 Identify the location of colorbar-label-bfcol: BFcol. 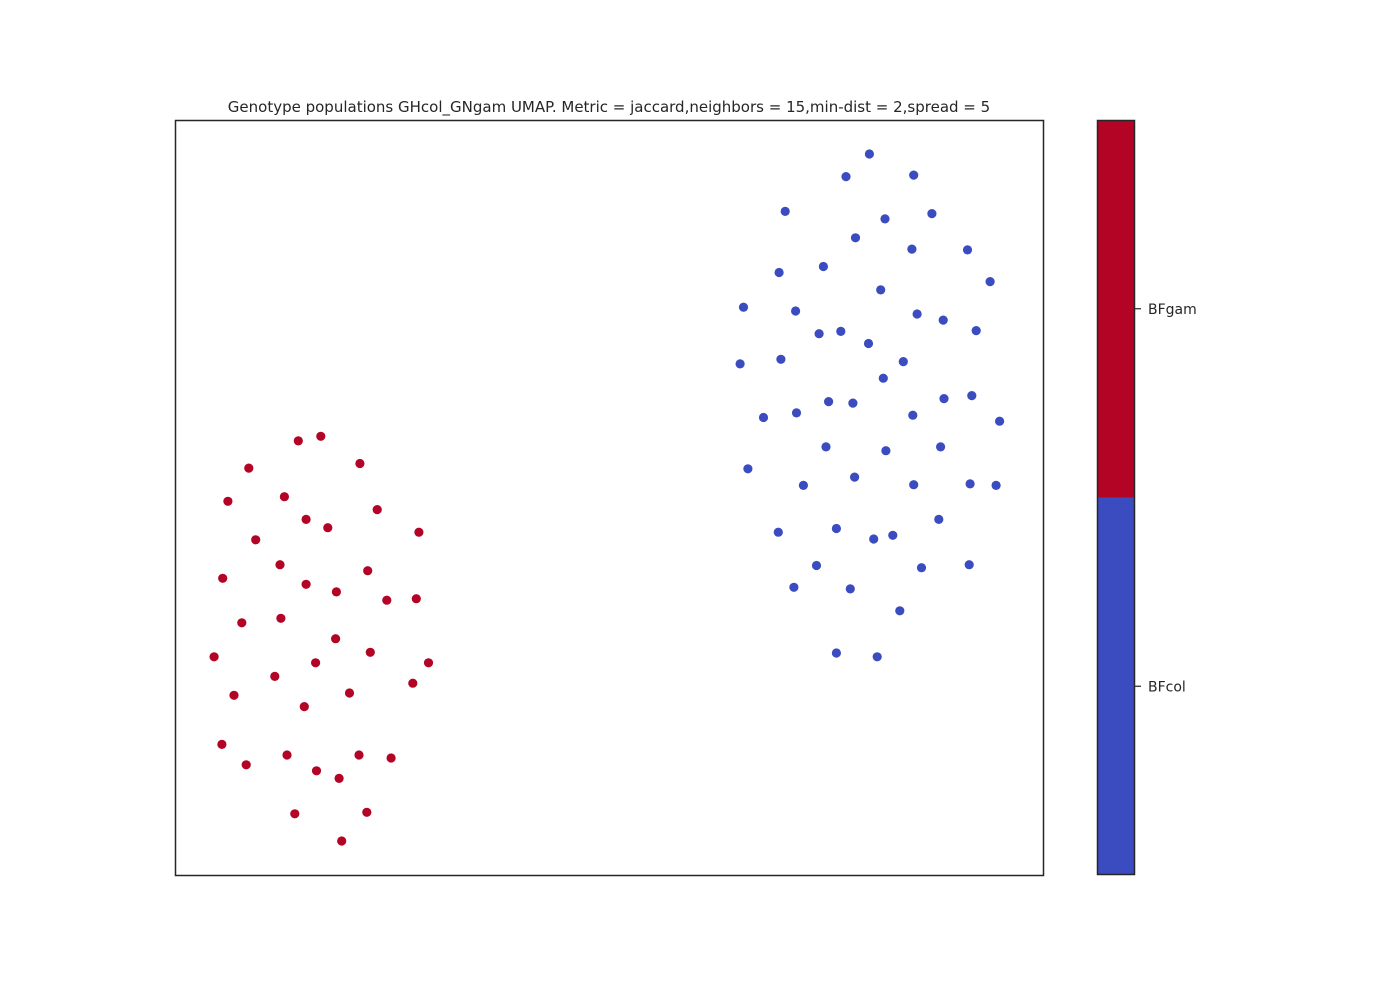
(1167, 687).